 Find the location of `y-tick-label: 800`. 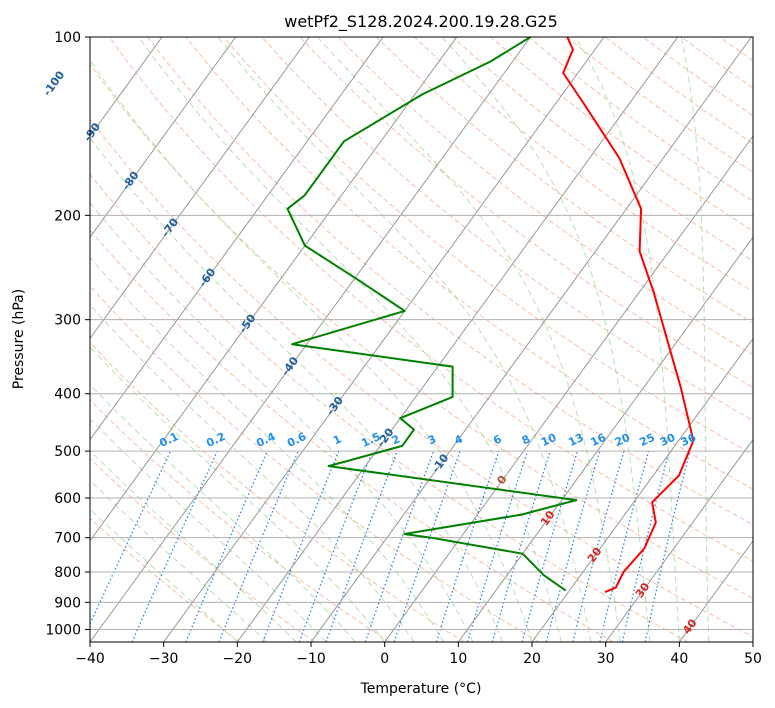

y-tick-label: 800 is located at coordinates (67, 573).